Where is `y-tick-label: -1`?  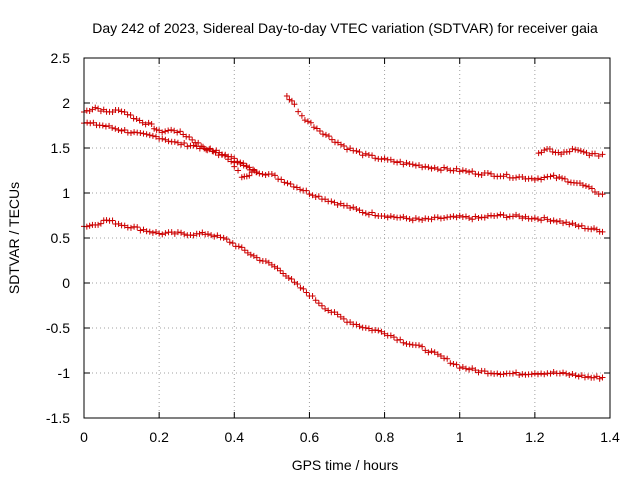
y-tick-label: -1 is located at coordinates (64, 373).